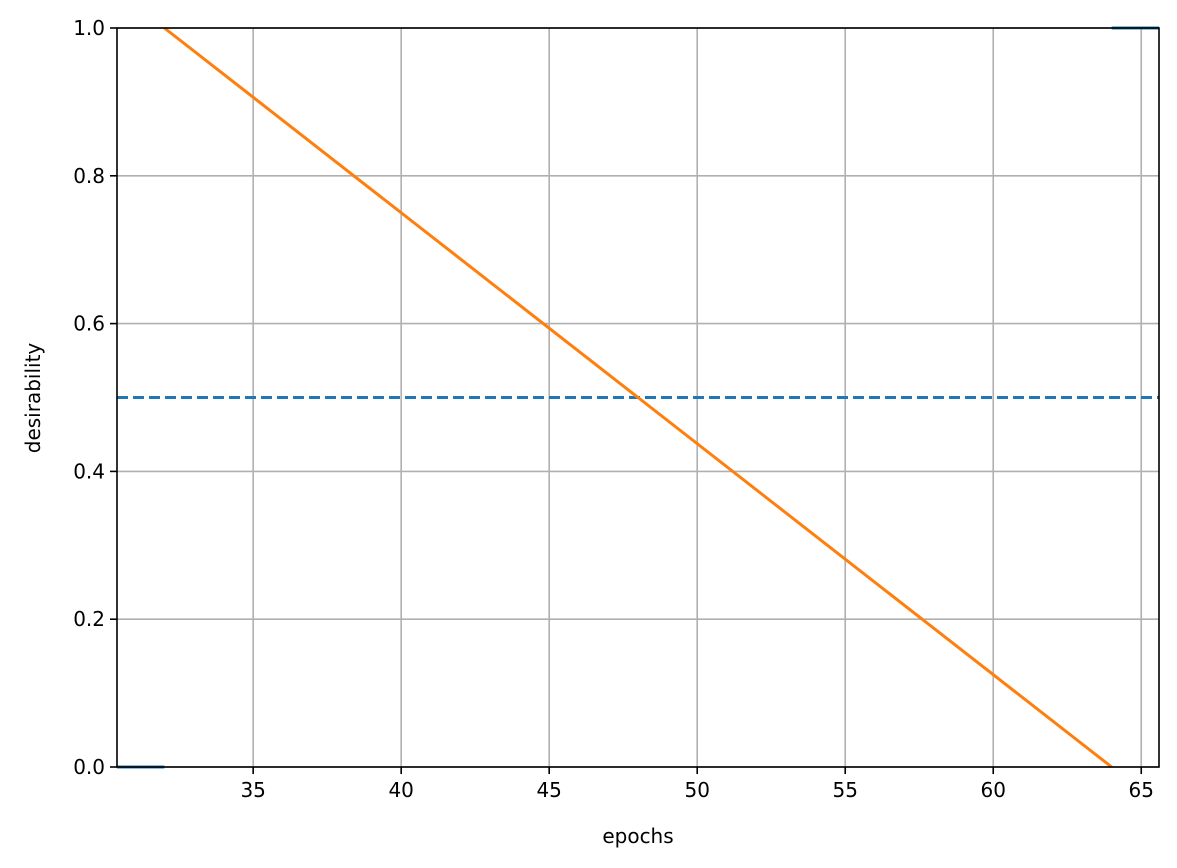 This screenshot has height=868, width=1177. I want to click on x-tick-label: 60, so click(993, 790).